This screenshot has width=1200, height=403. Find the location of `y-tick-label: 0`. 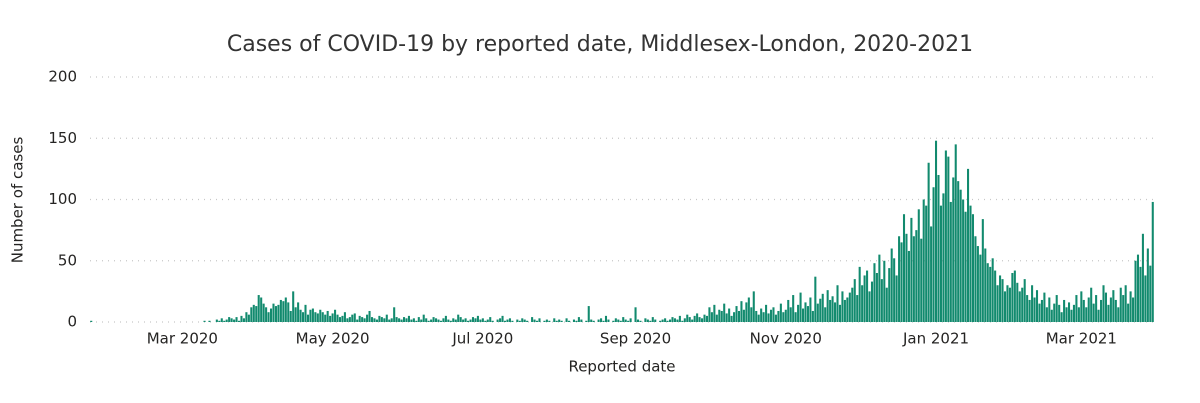

y-tick-label: 0 is located at coordinates (72, 322).